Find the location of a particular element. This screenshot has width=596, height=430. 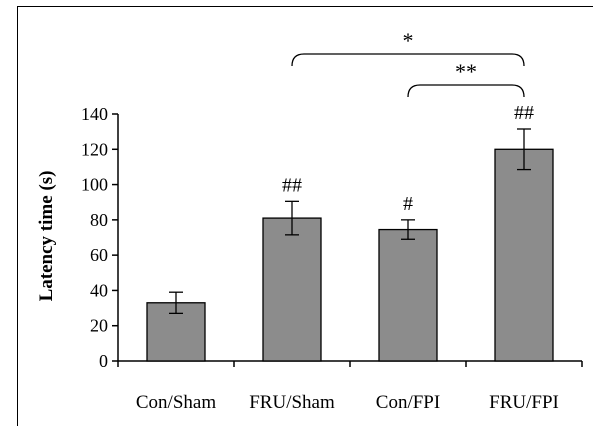

y-tick-label: 100 is located at coordinates (94, 185).